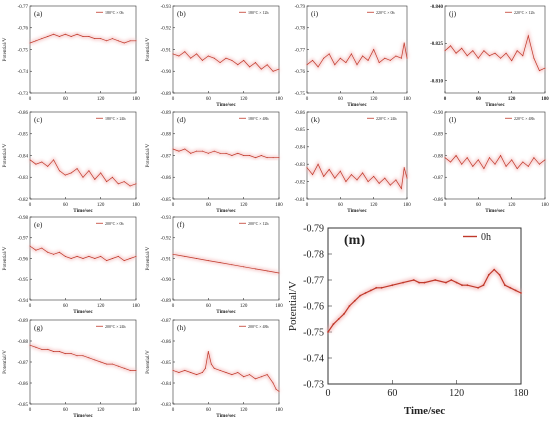 This screenshot has height=424, width=550. I want to click on y-tick-label: -0.95, so click(23, 280).